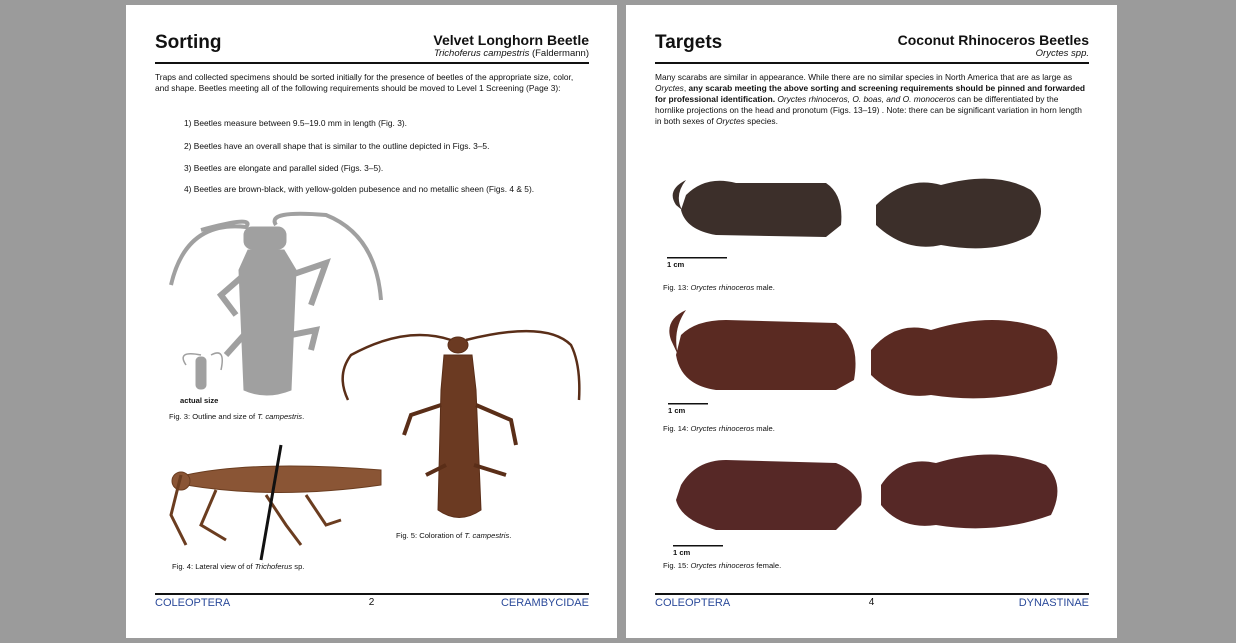  Describe the element at coordinates (677, 428) in the screenshot. I see `text-run: Fig. 14:` at that location.